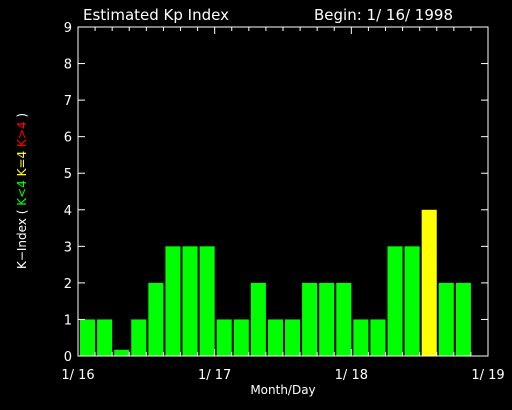  I want to click on y-axis-label-part: ), so click(22, 115).